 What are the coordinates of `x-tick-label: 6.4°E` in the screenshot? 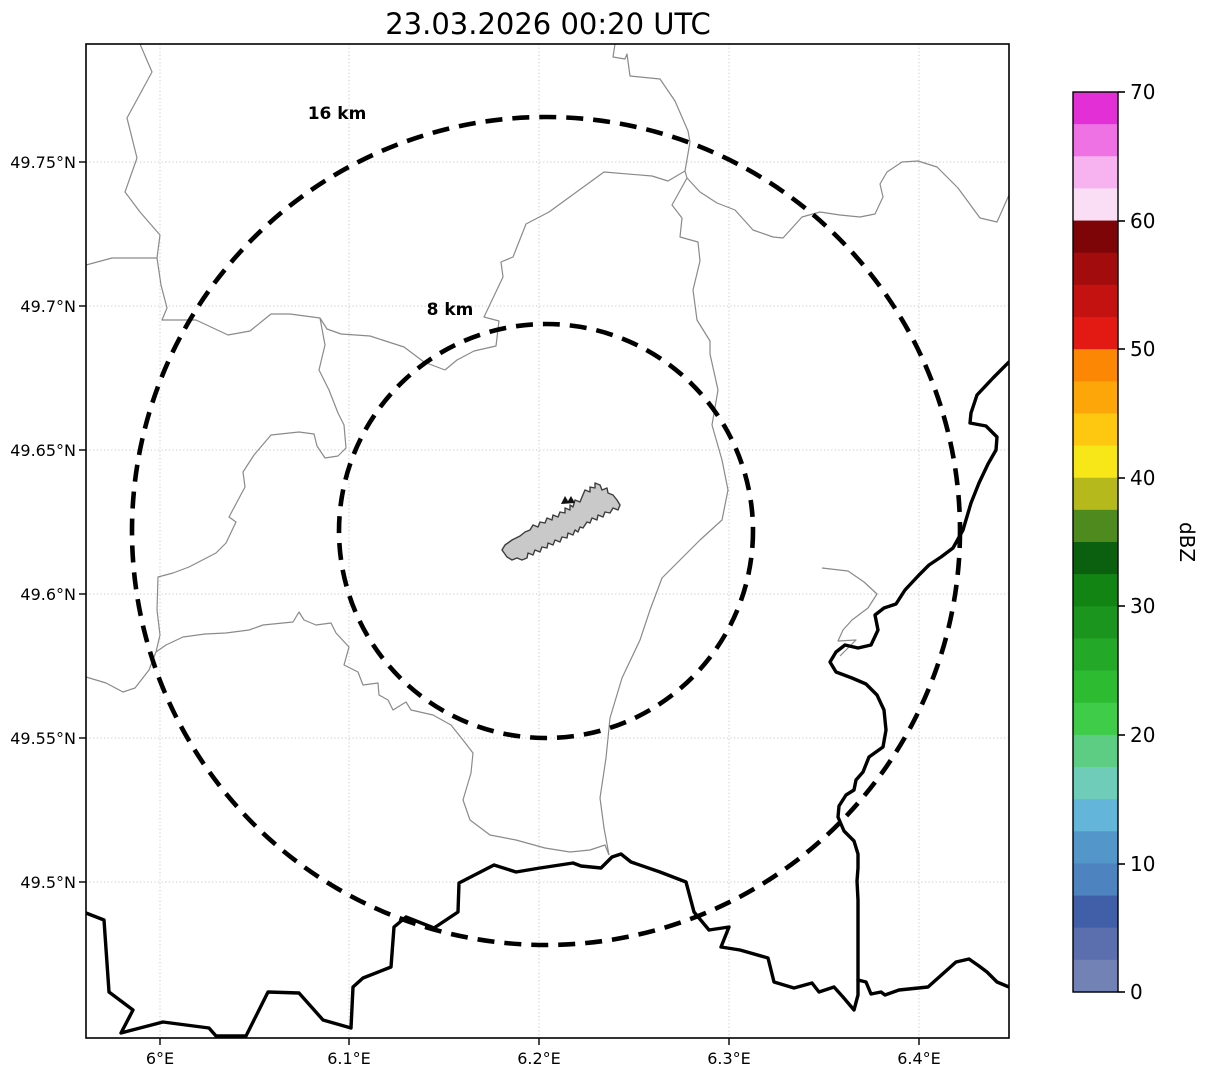 It's located at (919, 1058).